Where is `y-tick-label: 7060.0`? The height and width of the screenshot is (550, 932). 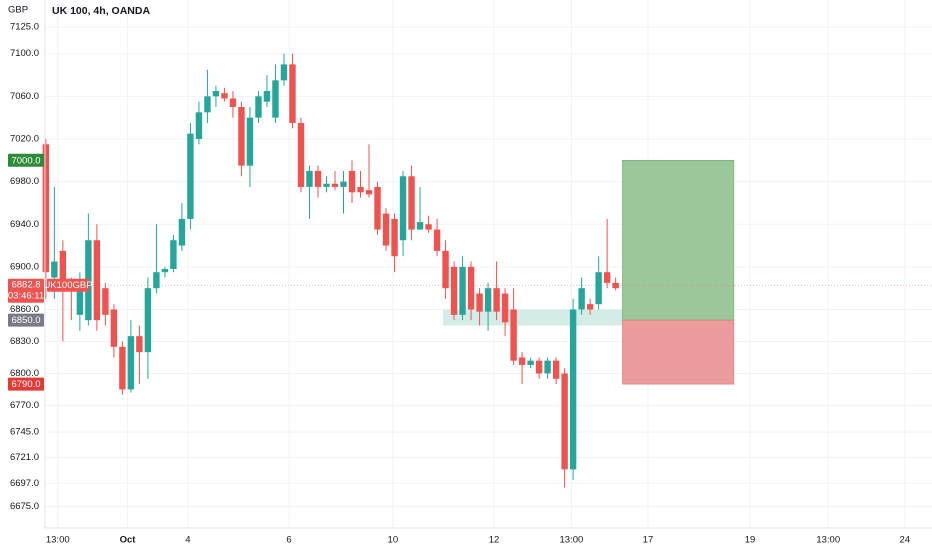
y-tick-label: 7060.0 is located at coordinates (24, 96).